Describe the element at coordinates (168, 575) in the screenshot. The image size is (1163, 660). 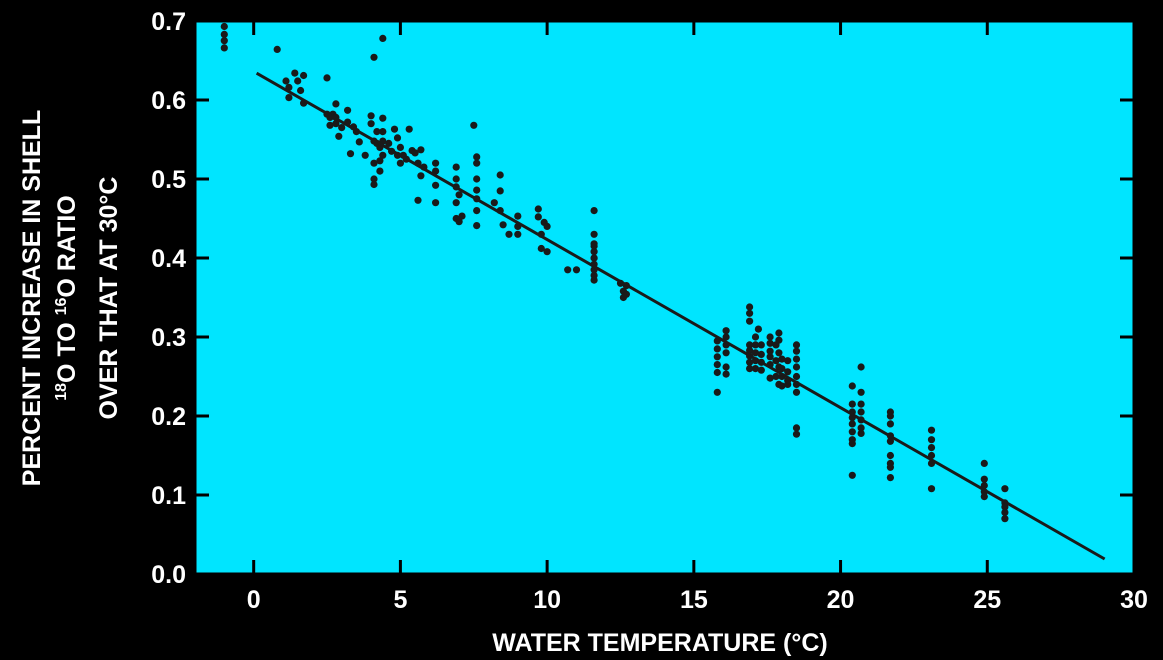
I see `y-tick-label: 0.0` at that location.